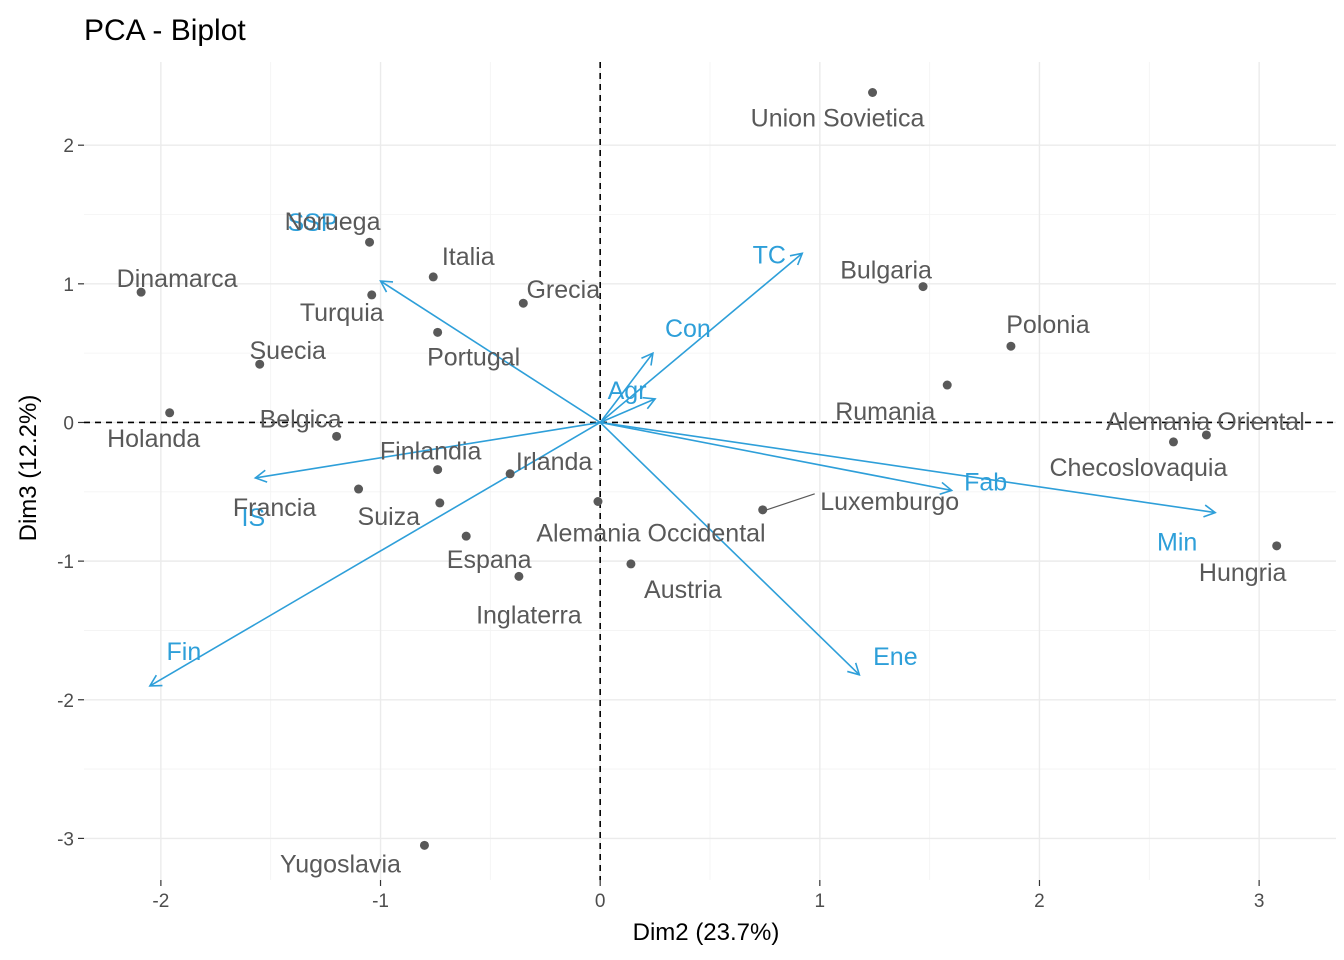 This screenshot has height=960, width=1344. Describe the element at coordinates (1206, 435) in the screenshot. I see `point-alemania-oriental` at that location.